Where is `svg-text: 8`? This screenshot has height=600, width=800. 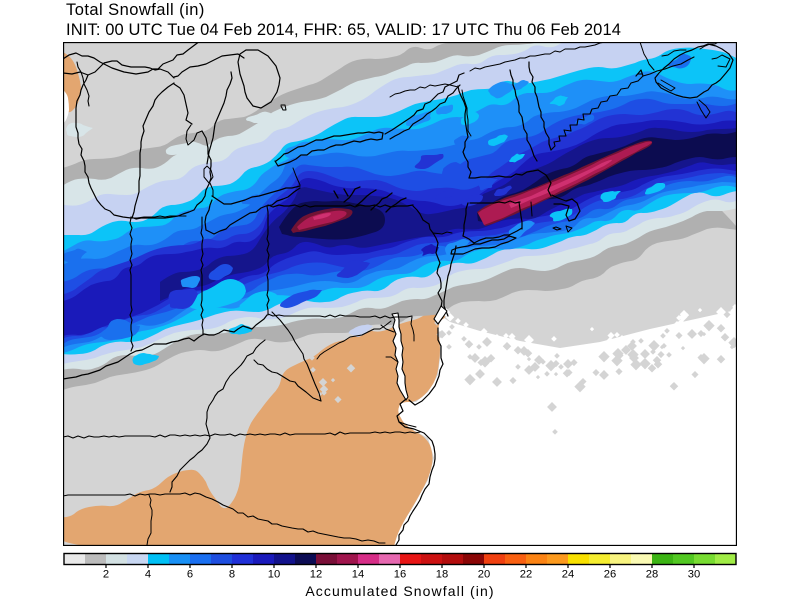 svg-text: 8 is located at coordinates (232, 575).